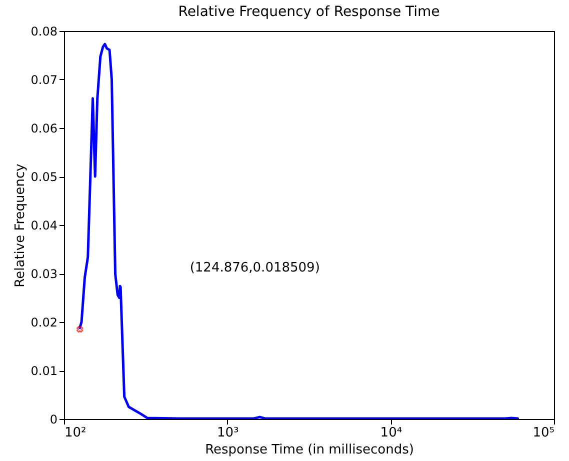 This screenshot has height=461, width=569. What do you see at coordinates (44, 129) in the screenshot?
I see `y-tick-label: 0.06` at bounding box center [44, 129].